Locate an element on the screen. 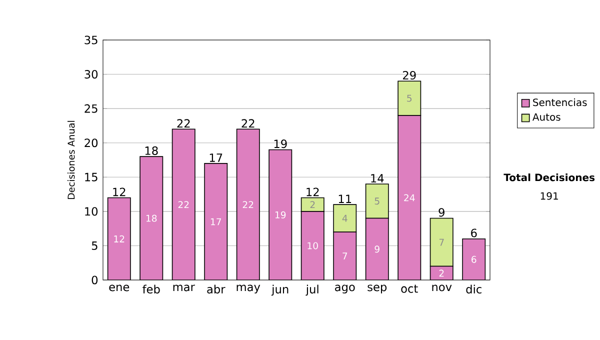 The width and height of the screenshot is (600, 340). x-tick-label: jul is located at coordinates (312, 290).